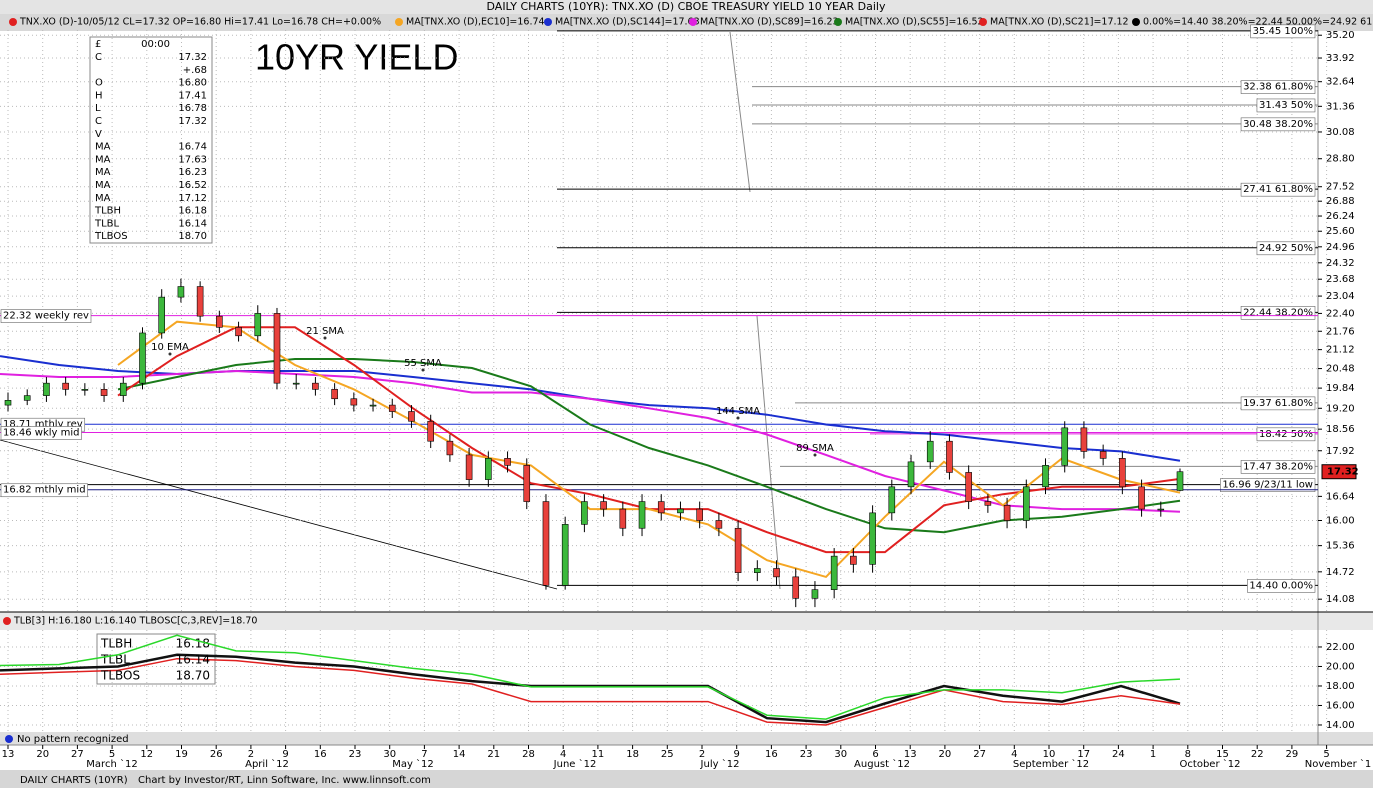 This screenshot has height=788, width=1373. What do you see at coordinates (98, 44) in the screenshot?
I see `info-header: £` at bounding box center [98, 44].